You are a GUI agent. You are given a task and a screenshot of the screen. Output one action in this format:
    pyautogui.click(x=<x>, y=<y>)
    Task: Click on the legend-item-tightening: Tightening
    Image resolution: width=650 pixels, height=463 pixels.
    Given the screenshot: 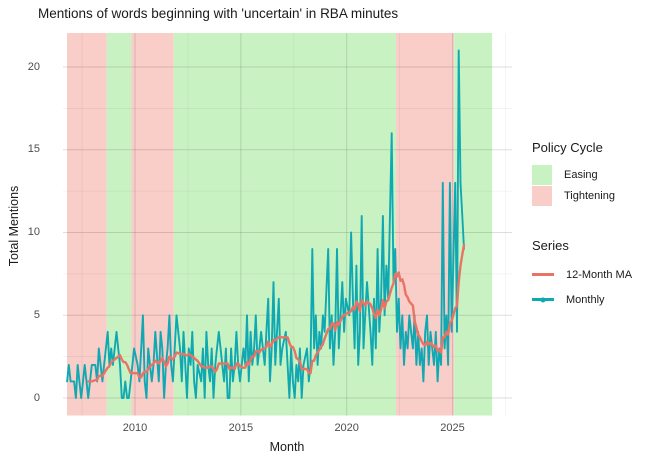 What is the action you would take?
    pyautogui.click(x=591, y=195)
    